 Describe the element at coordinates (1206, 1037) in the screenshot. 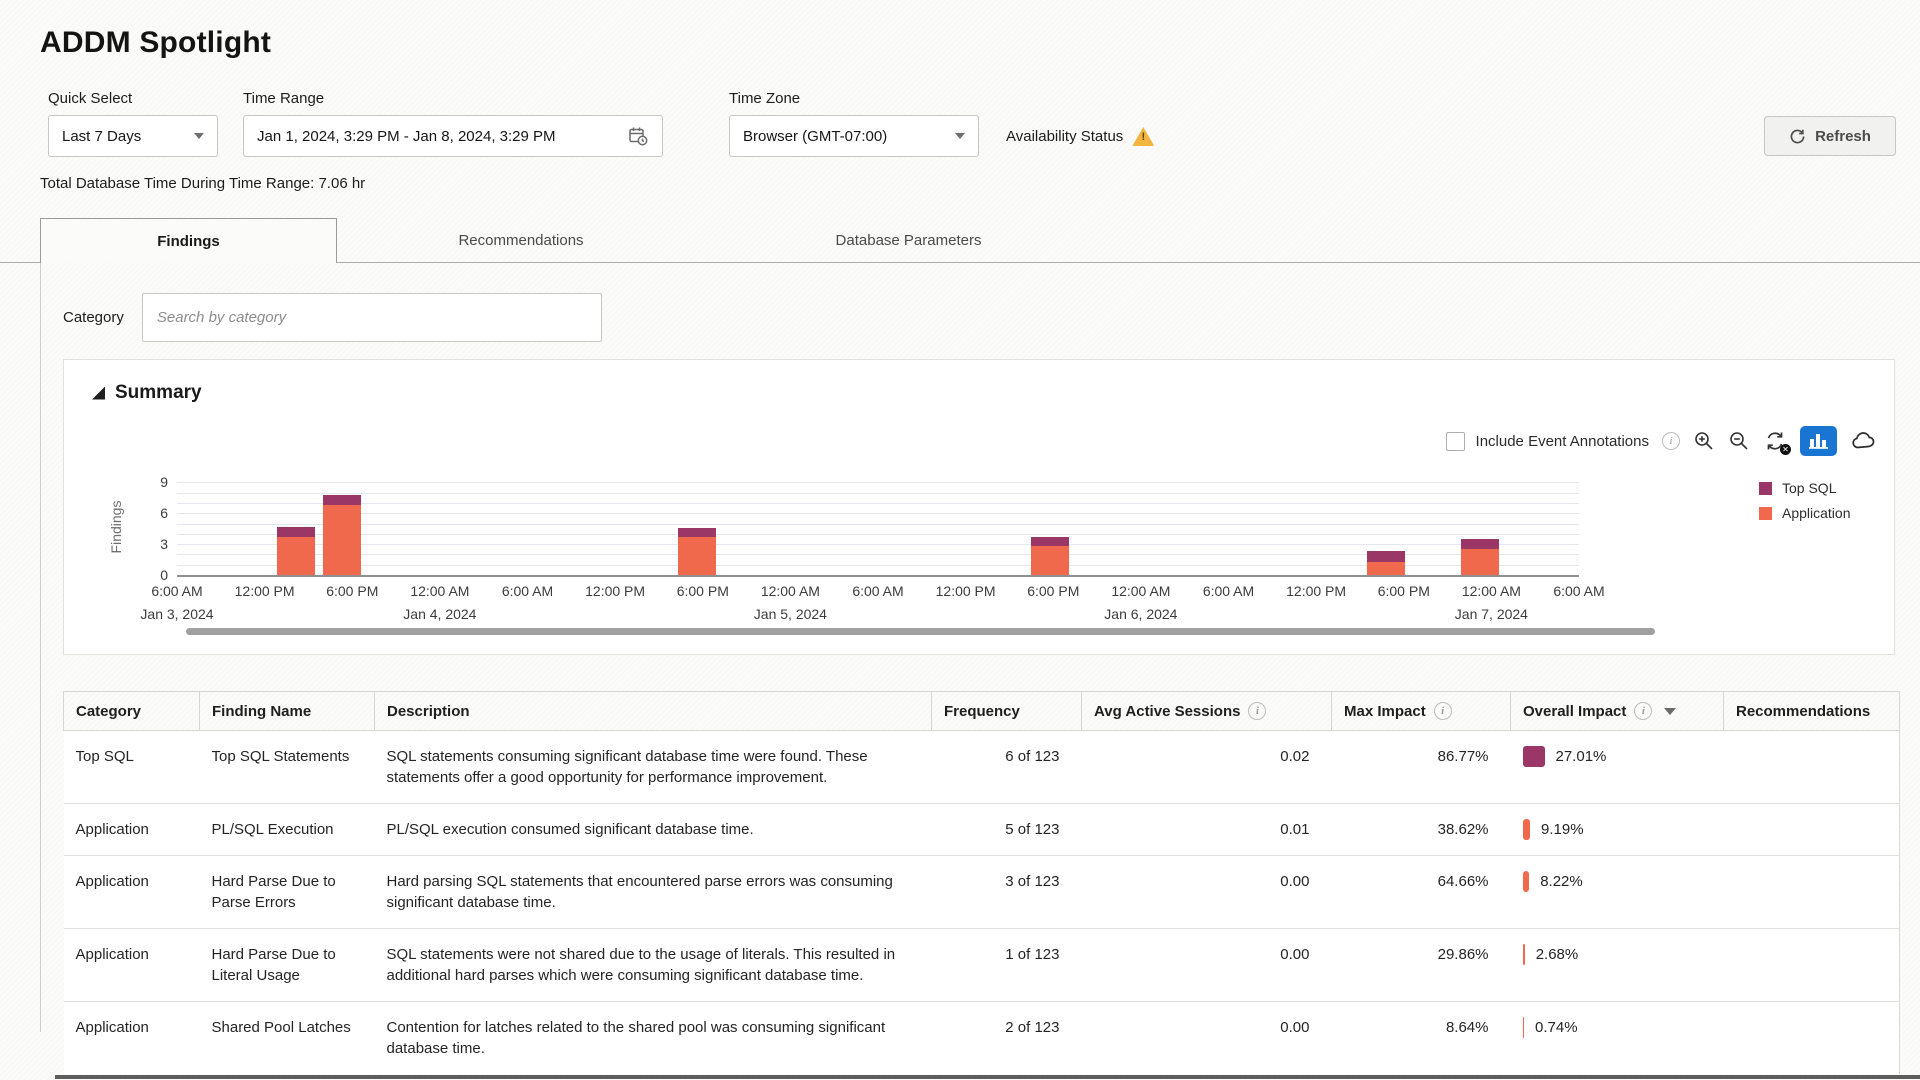

I see `cell-avg-active-sessions: 0.00` at that location.